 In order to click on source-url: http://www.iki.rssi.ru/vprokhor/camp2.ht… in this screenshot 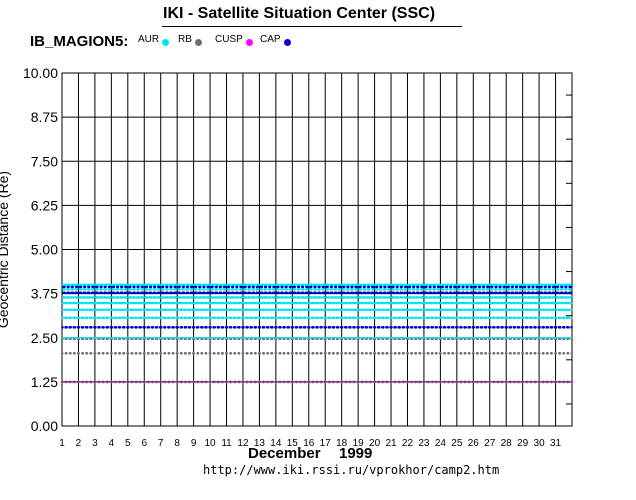, I will do `click(351, 470)`.